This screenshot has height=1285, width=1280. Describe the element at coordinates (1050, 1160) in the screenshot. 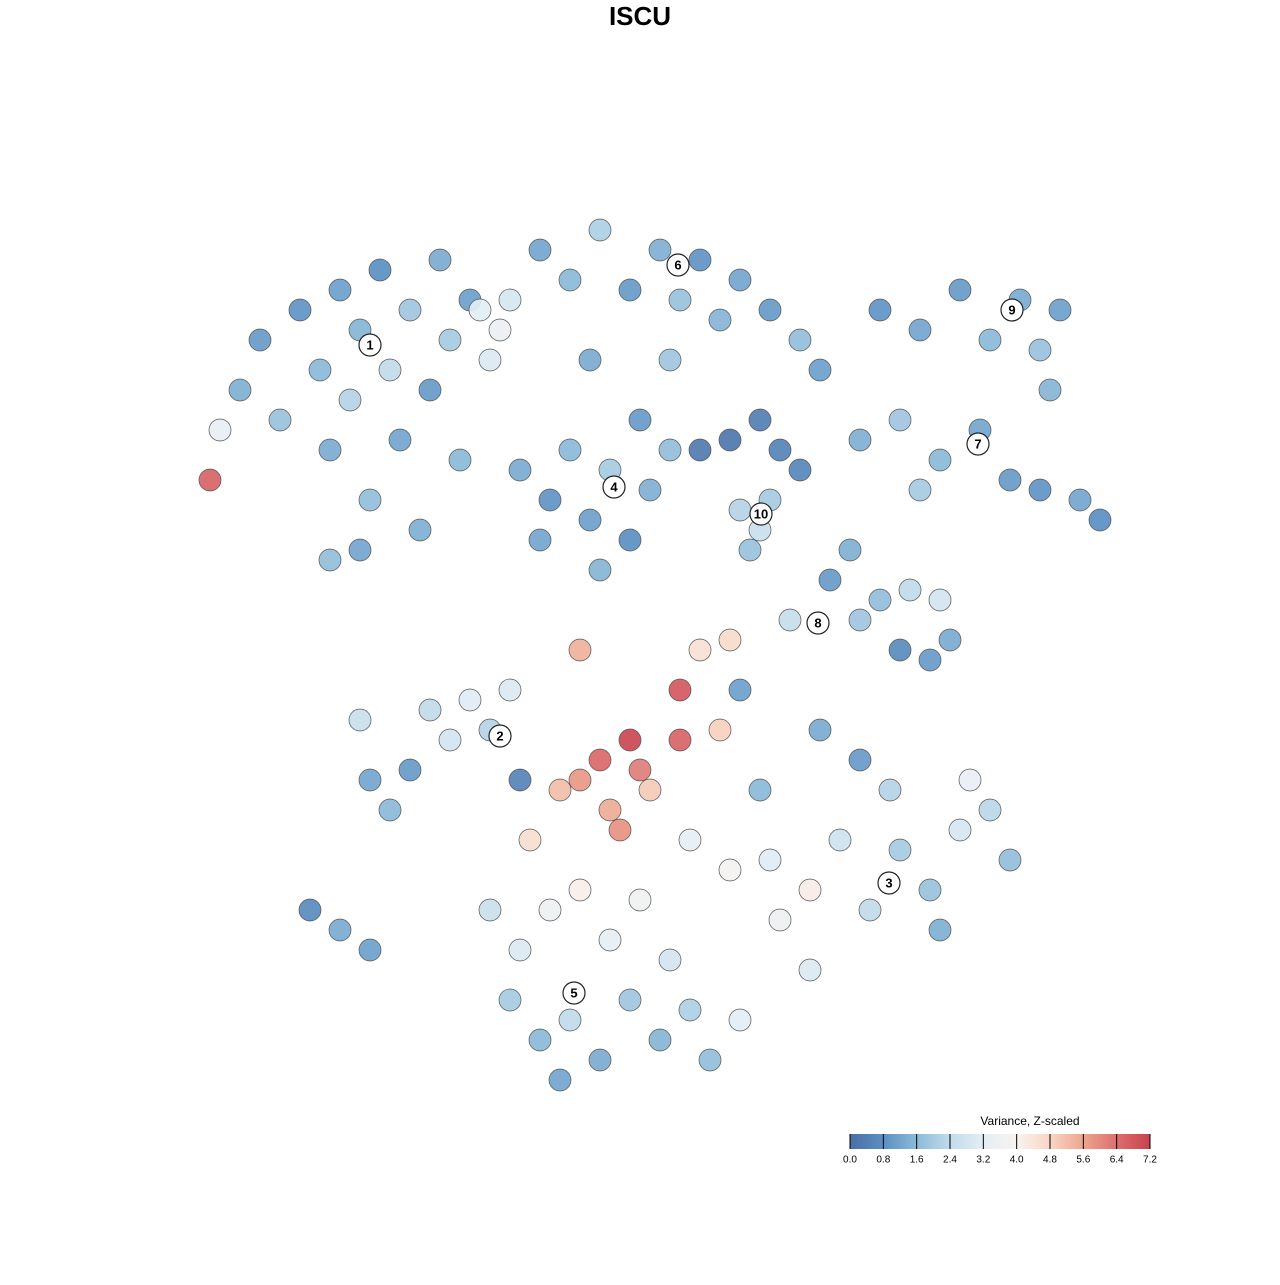

I see `colorbar-tick-label: 4.8` at that location.